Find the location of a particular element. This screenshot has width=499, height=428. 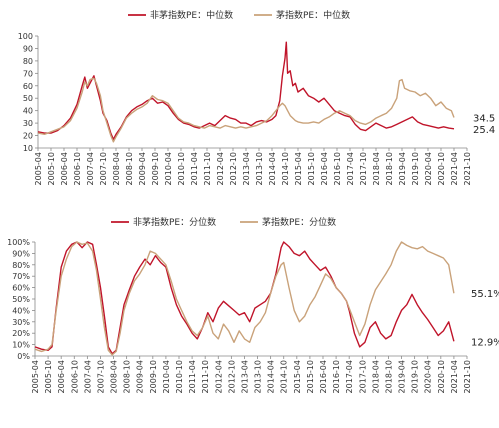

x-tick-label: 2020-10 is located at coordinates (441, 376).